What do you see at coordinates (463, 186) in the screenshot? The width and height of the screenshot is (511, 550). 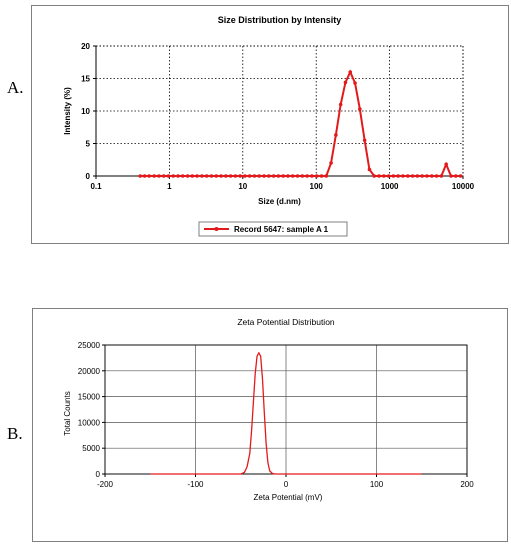 I see `x-tick-label: 10000` at bounding box center [463, 186].